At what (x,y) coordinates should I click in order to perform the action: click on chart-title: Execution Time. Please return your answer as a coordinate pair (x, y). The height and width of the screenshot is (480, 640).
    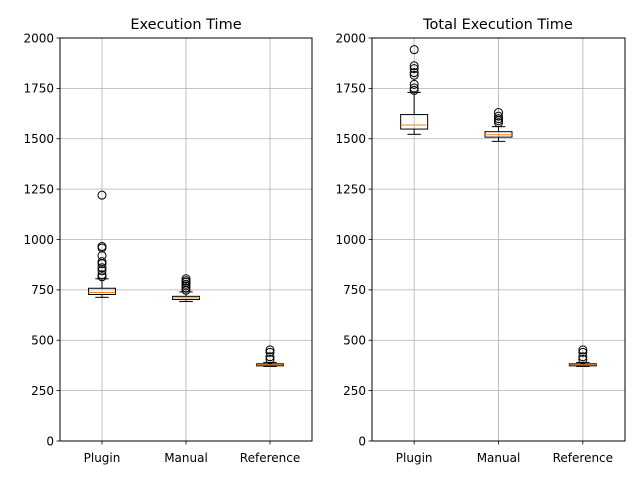
    Looking at the image, I should click on (185, 25).